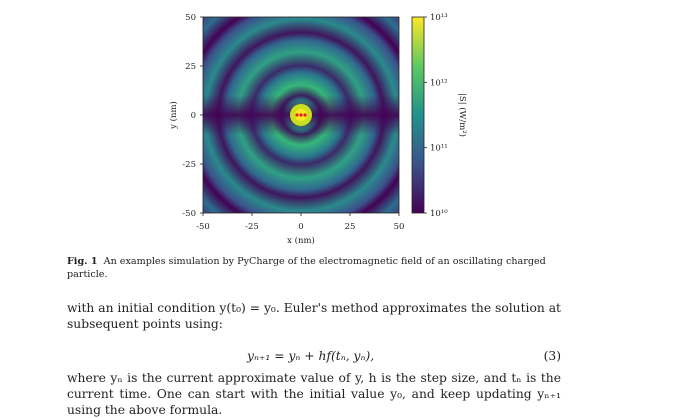  I want to click on colorbar-label: |S| (W/m²), so click(462, 115).